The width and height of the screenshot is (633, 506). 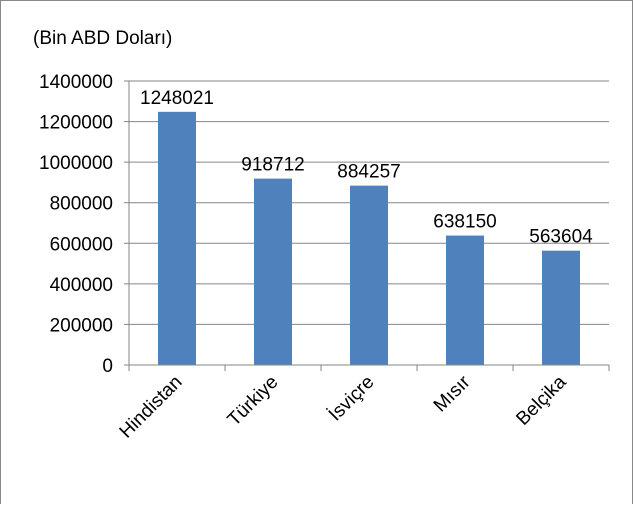 What do you see at coordinates (107, 366) in the screenshot?
I see `y-tick-label: 0` at bounding box center [107, 366].